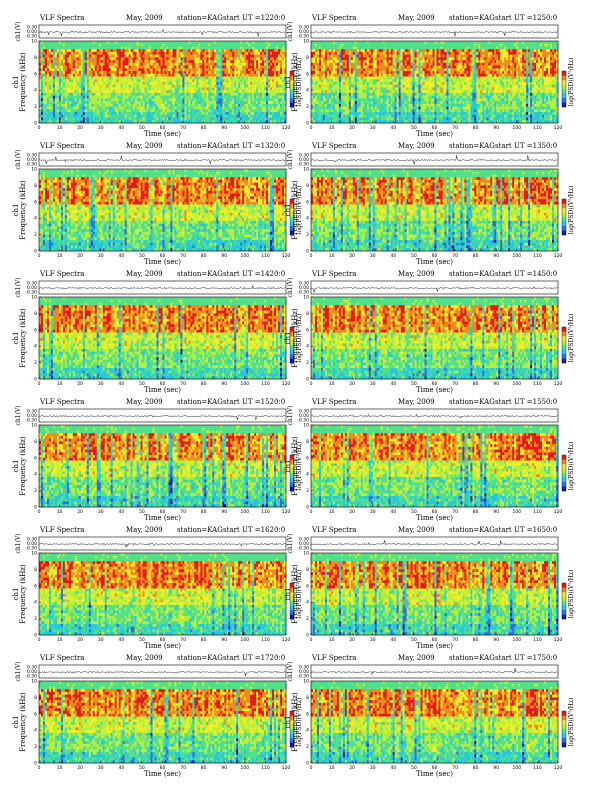 This screenshot has height=792, width=612. I want to click on waveform-tick-label: 0.00, so click(32, 32).